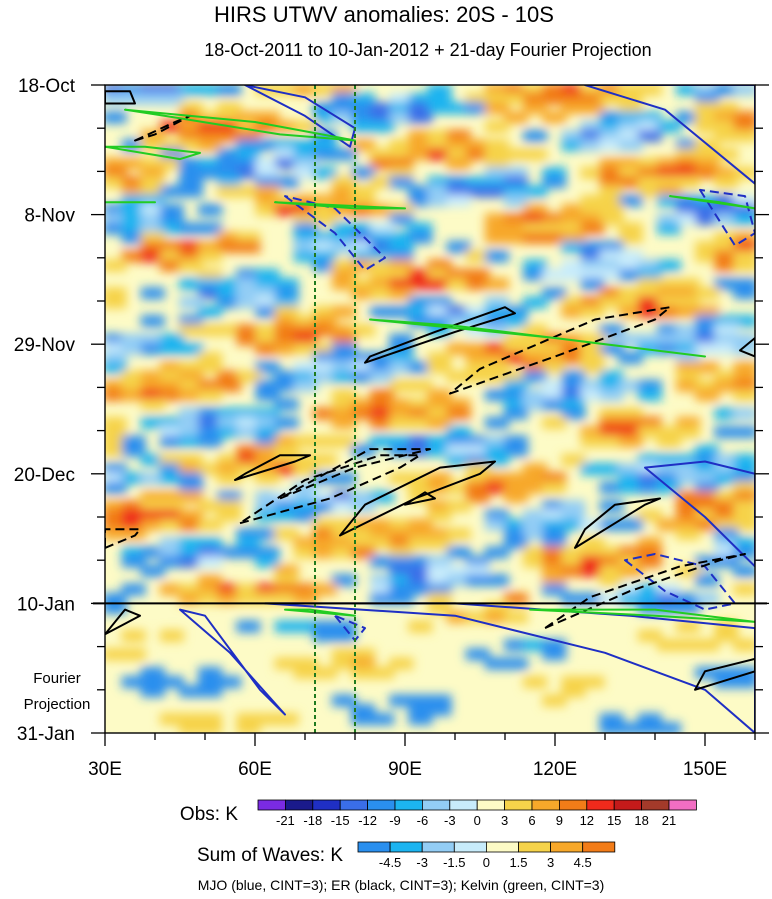 The image size is (772, 899). Describe the element at coordinates (422, 756) in the screenshot. I see `x-axis: 30E 60E 90E 120E 150E` at that location.